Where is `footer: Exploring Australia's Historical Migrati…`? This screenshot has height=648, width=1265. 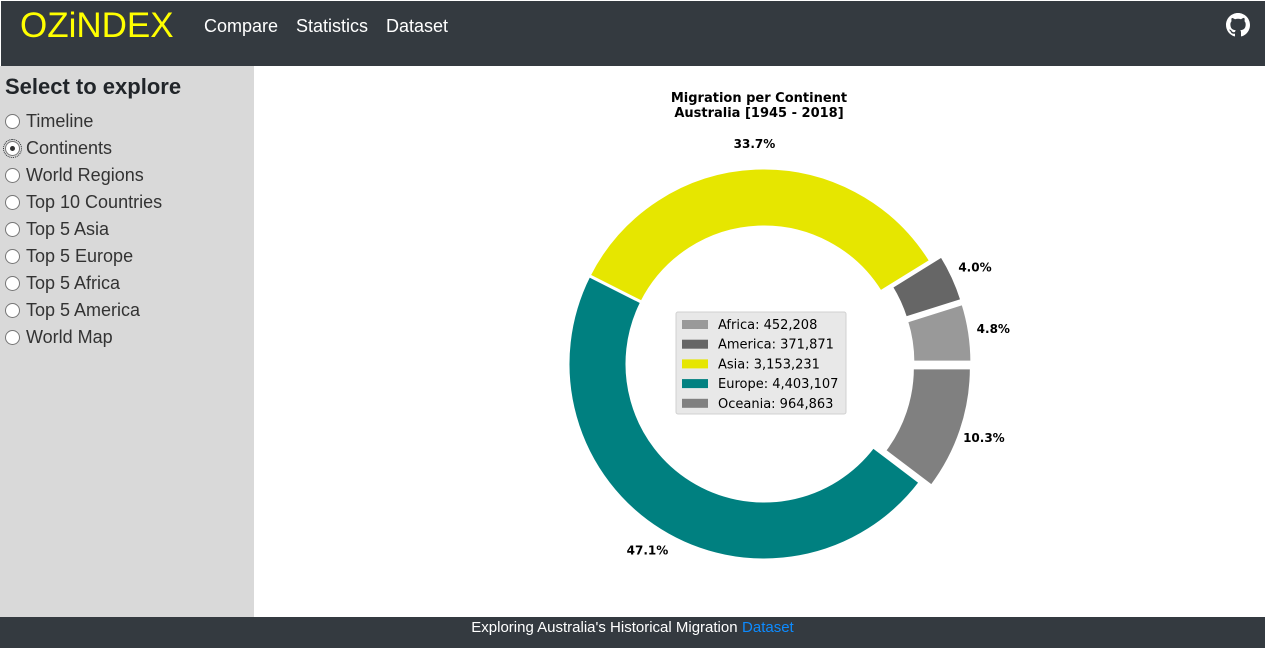 footer: Exploring Australia's Historical Migrati… is located at coordinates (632, 632).